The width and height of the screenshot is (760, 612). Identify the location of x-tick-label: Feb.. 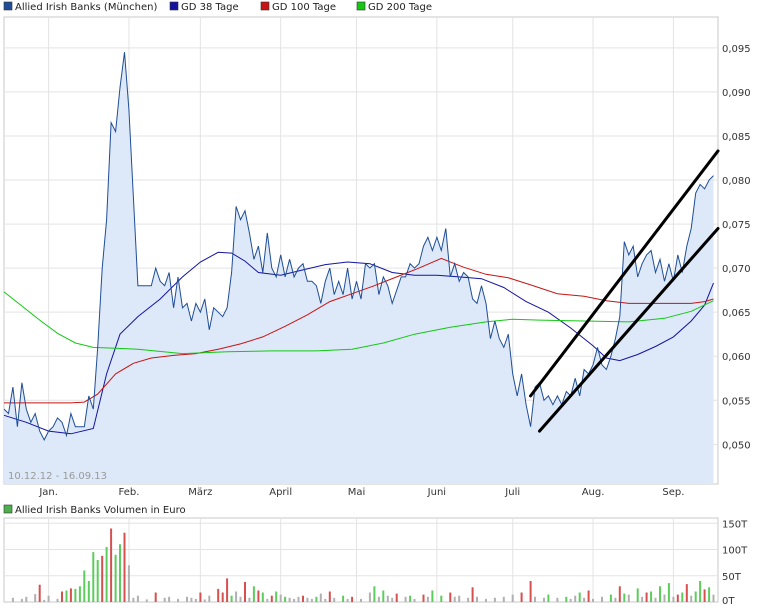
(129, 492).